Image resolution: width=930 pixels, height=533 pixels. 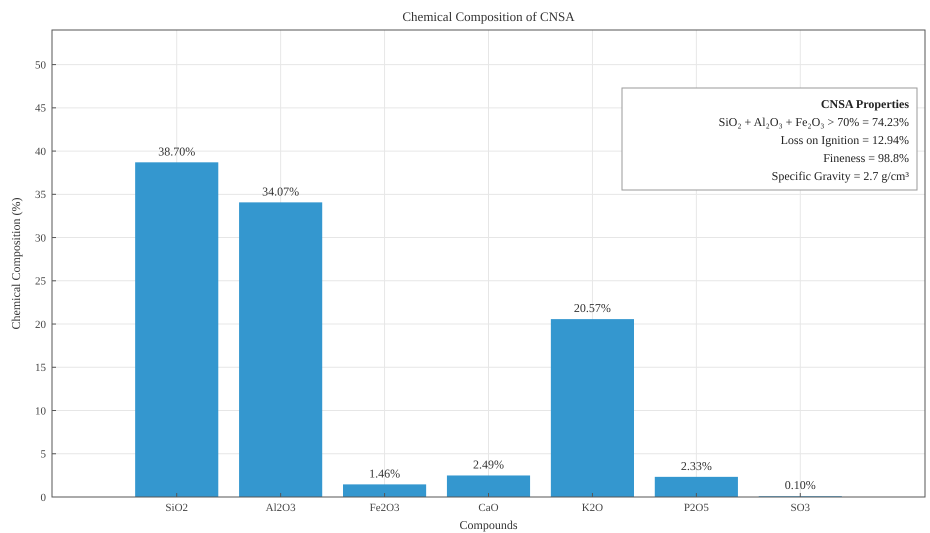 I want to click on x-tick-label: P2O5, so click(x=697, y=508).